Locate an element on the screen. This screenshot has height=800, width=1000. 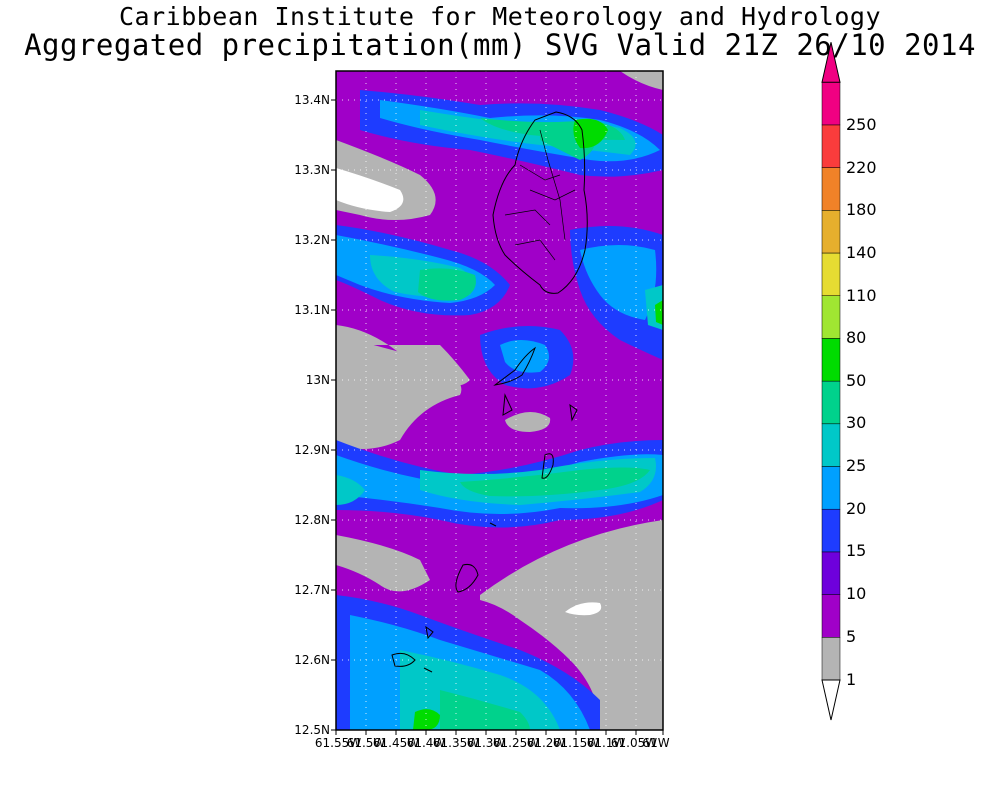
colorbar-label: 15 is located at coordinates (856, 550).